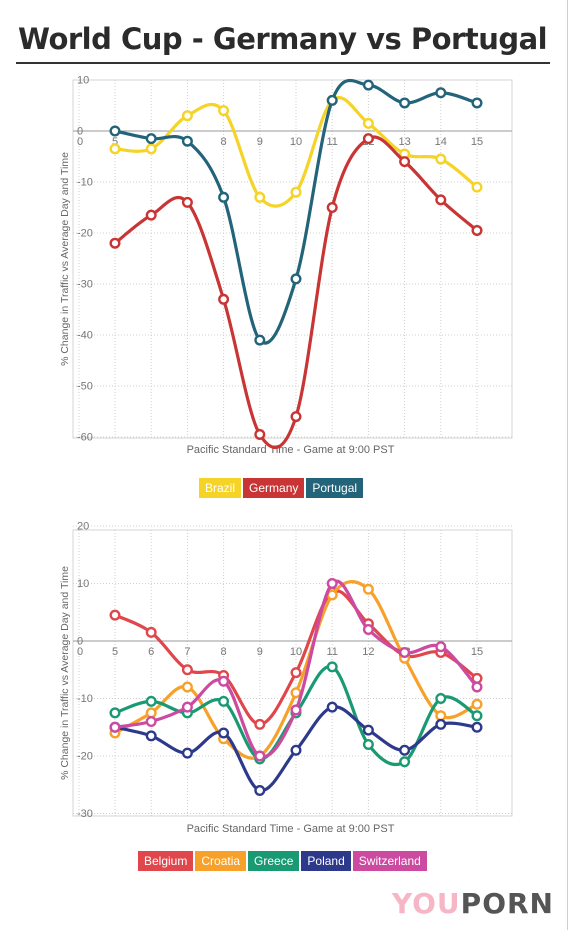 The height and width of the screenshot is (930, 570). I want to click on legend-item-portugal: Portugal, so click(335, 488).